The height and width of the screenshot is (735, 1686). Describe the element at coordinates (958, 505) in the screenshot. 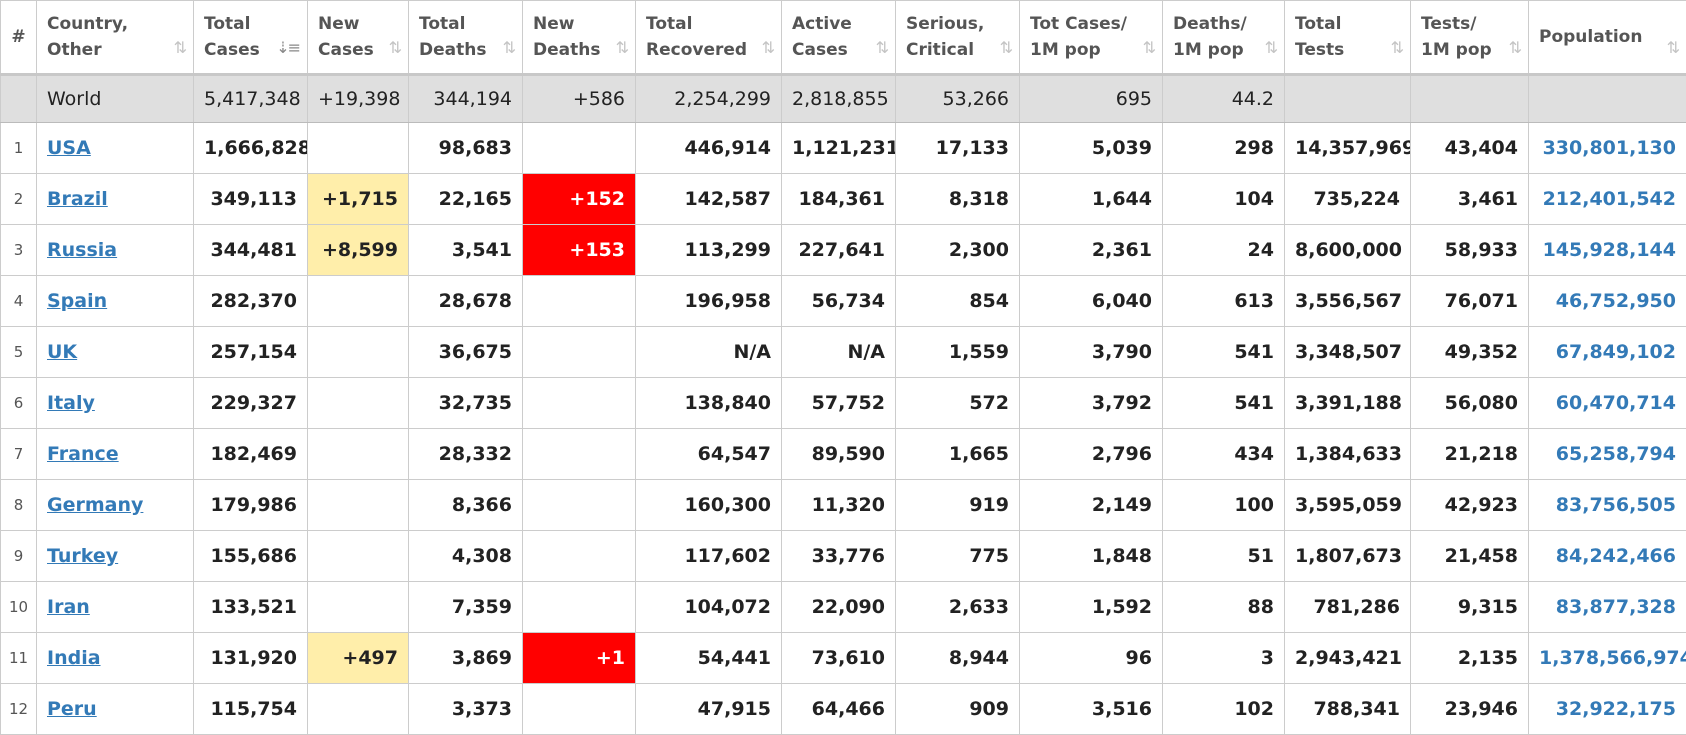

I see `cell-serious-critical: 919` at that location.